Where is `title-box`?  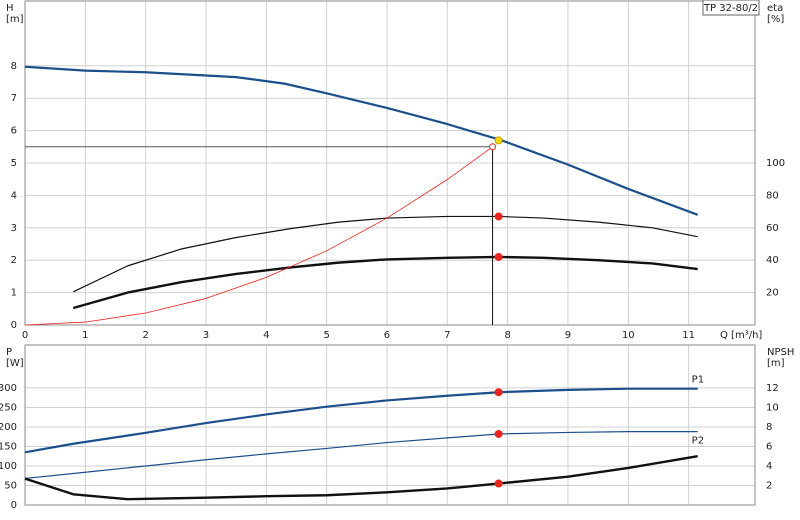 title-box is located at coordinates (731, 8).